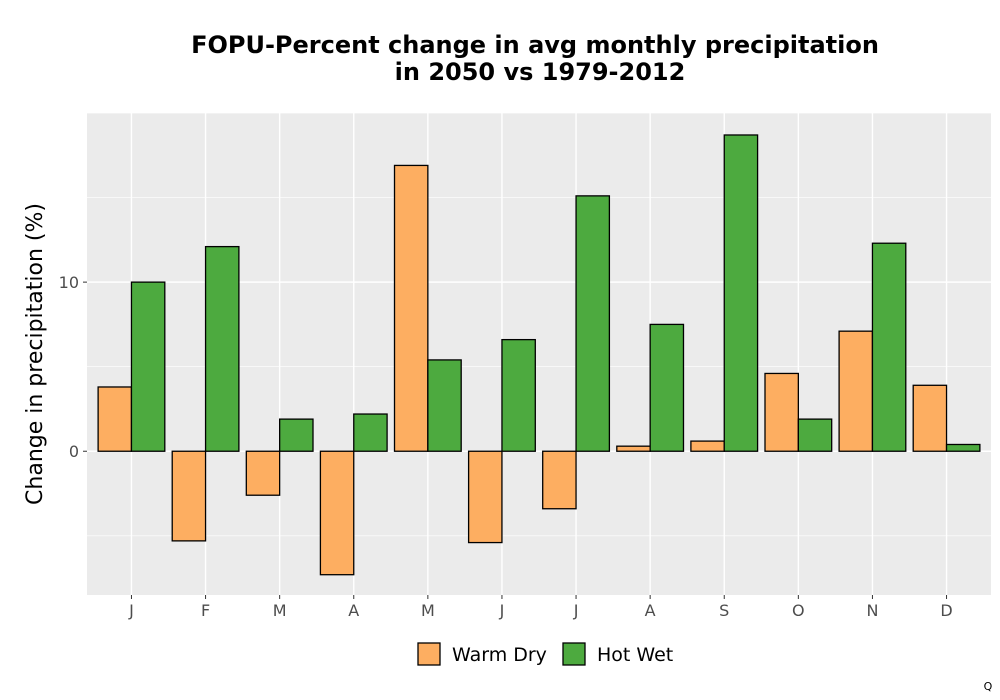 This screenshot has width=1000, height=700. Describe the element at coordinates (205, 610) in the screenshot. I see `x-tick-label: F` at that location.